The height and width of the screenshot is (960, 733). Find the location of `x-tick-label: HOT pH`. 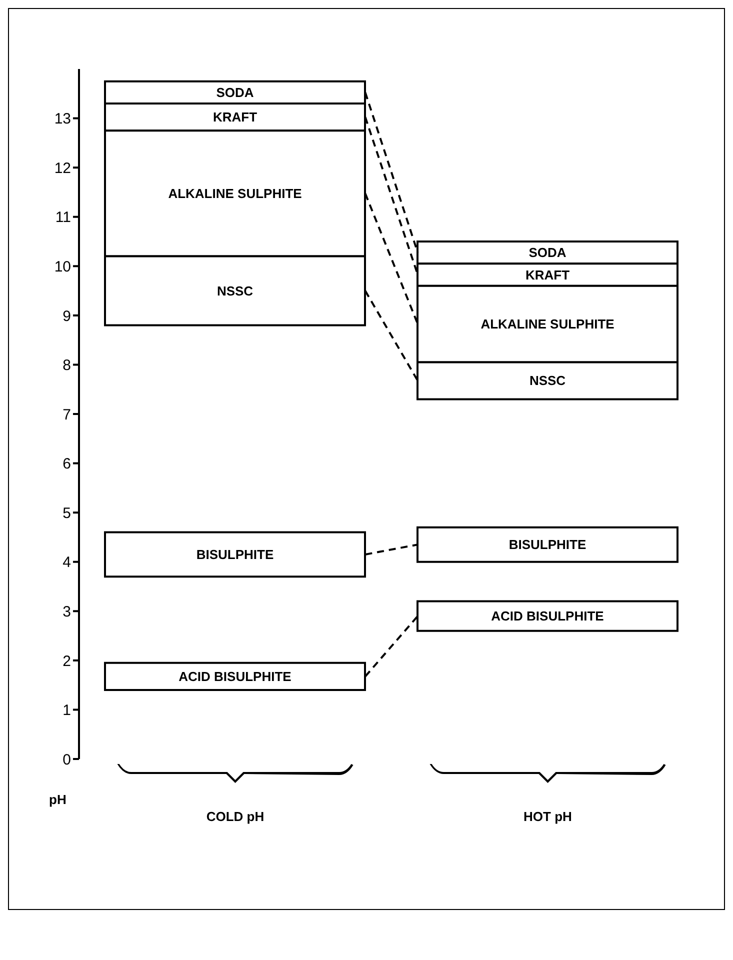

x-tick-label: HOT pH is located at coordinates (548, 816).